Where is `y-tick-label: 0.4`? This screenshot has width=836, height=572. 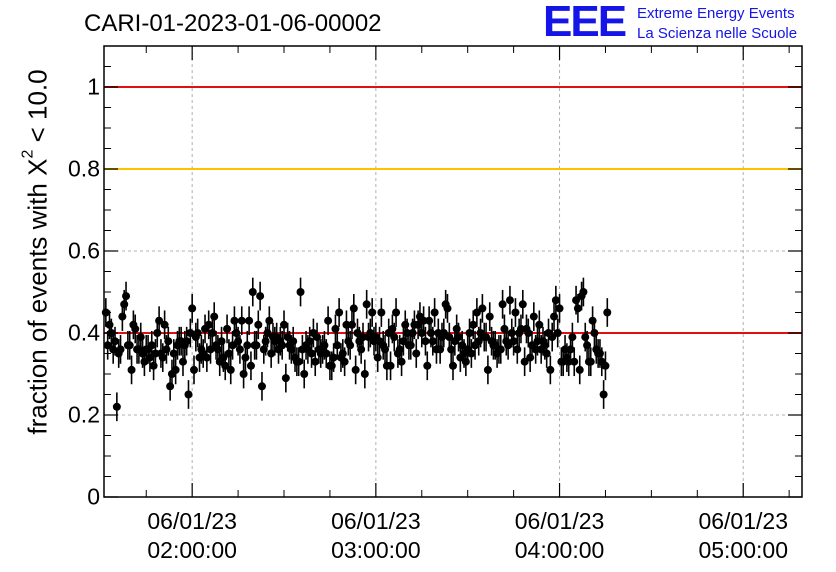 y-tick-label: 0.4 is located at coordinates (84, 332).